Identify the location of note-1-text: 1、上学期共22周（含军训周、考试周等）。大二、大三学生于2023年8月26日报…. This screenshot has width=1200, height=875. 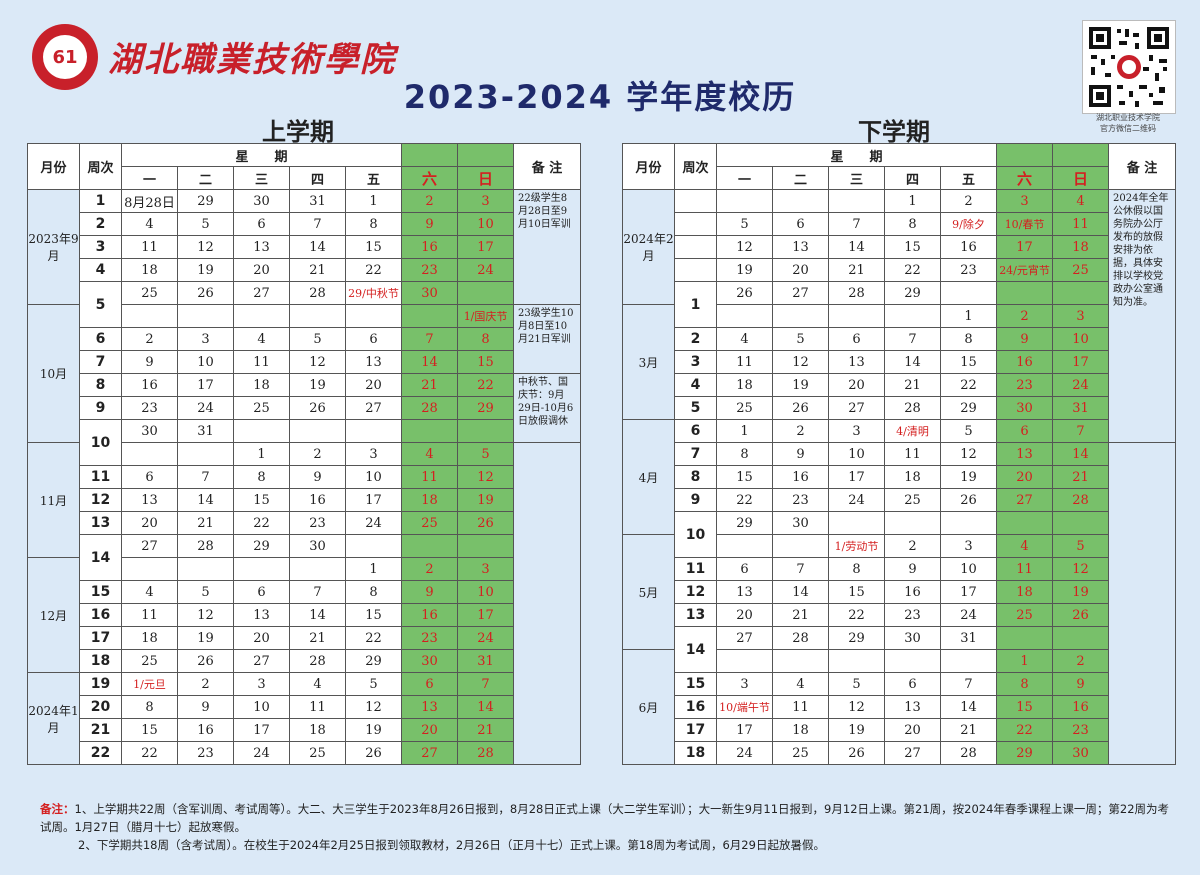
(605, 818).